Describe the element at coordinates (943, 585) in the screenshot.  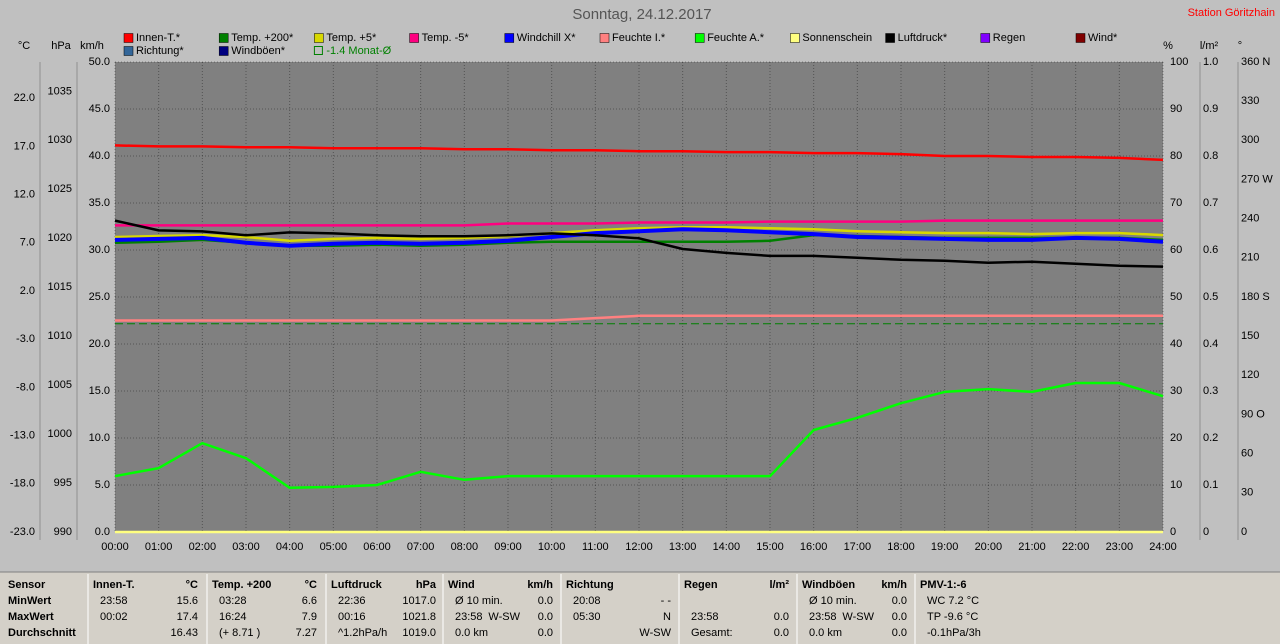
I see `footer-cell: PMV-1:-6` at that location.